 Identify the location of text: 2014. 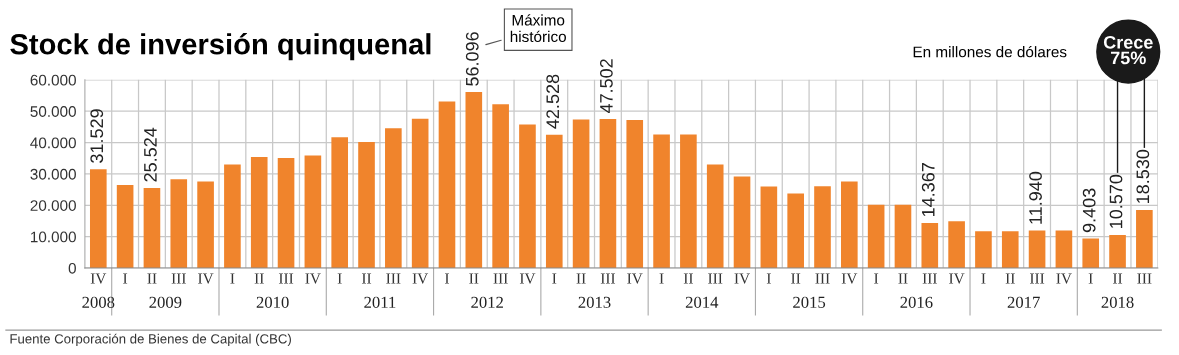
(702, 302).